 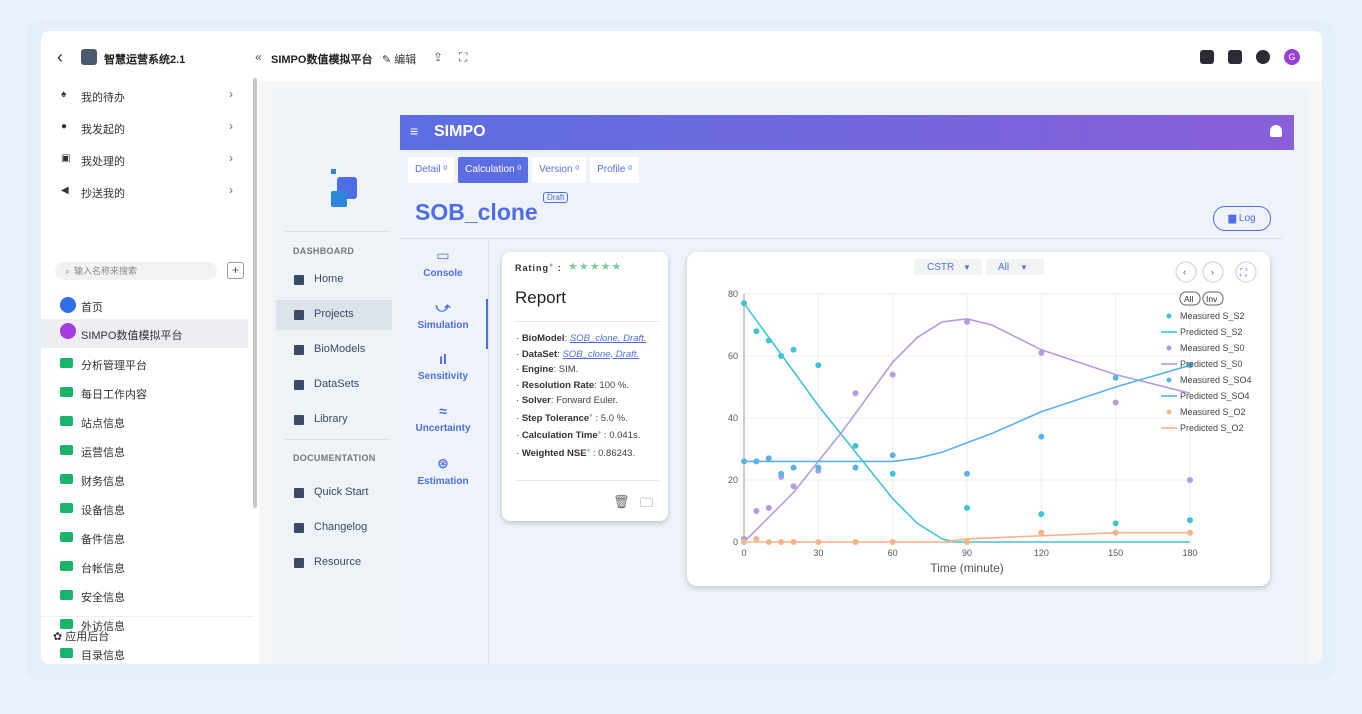 I want to click on sidebar-item-safety: 安全信息, so click(x=144, y=596).